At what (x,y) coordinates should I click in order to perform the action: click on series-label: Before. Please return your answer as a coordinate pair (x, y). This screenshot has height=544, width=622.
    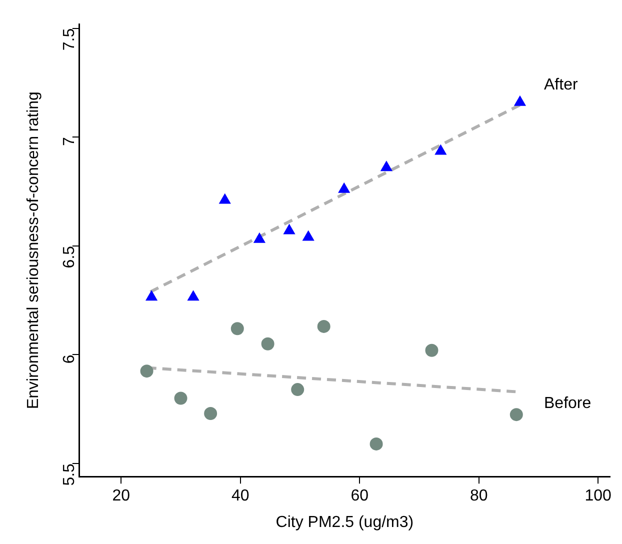
    Looking at the image, I should click on (568, 403).